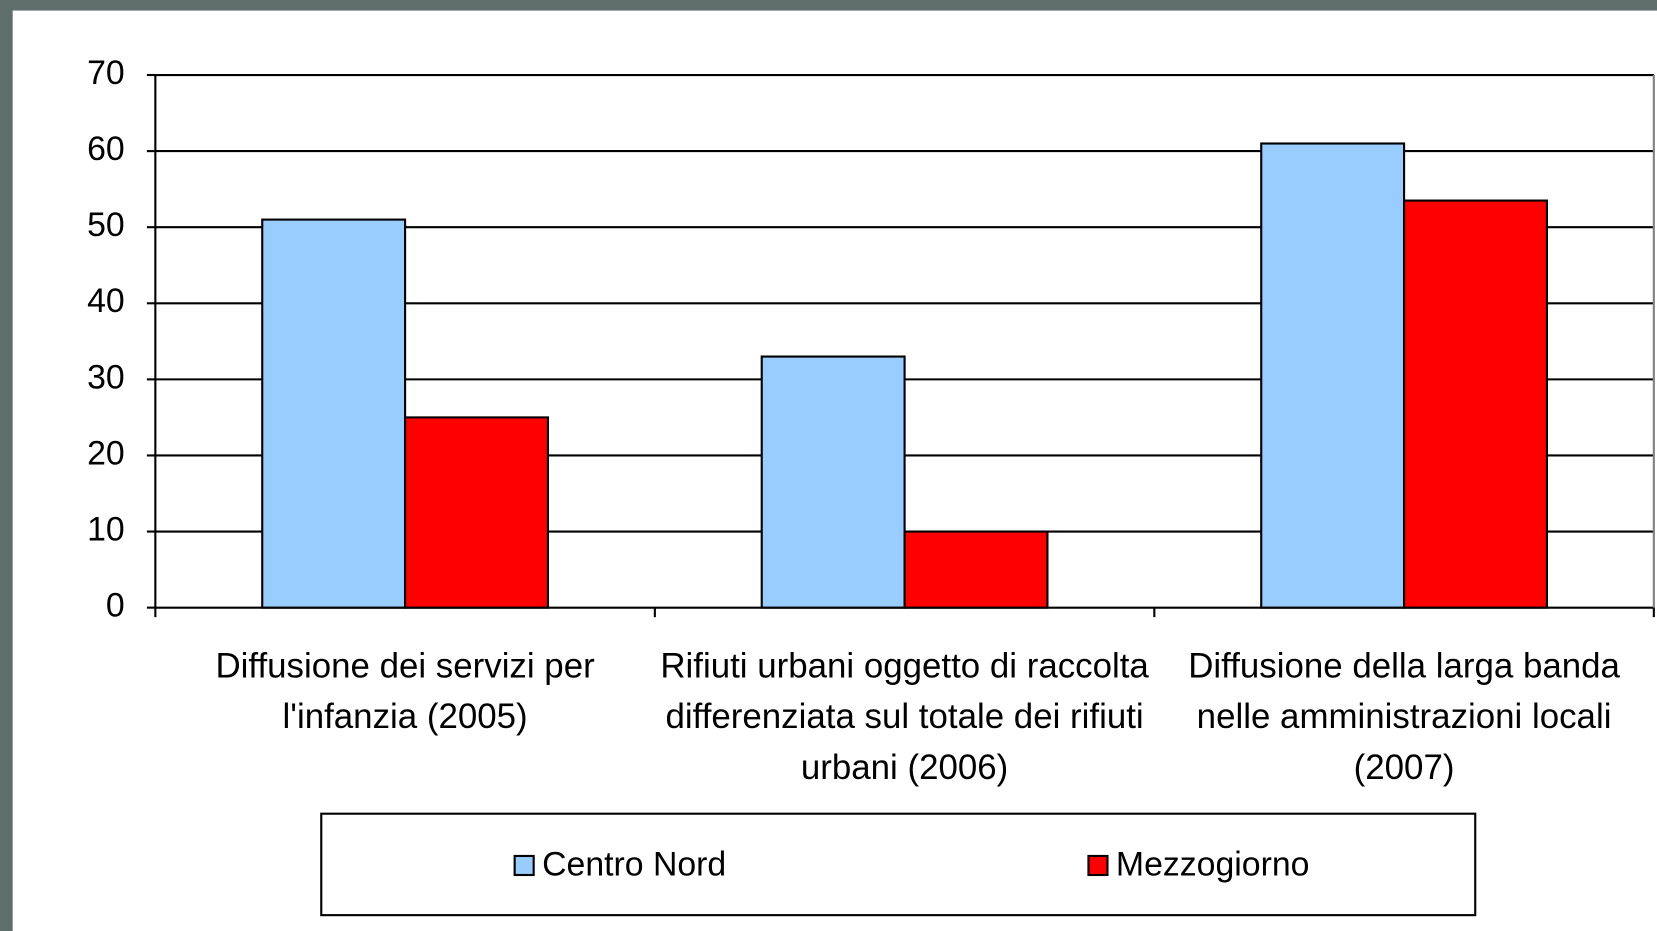 The width and height of the screenshot is (1657, 931). Describe the element at coordinates (1213, 864) in the screenshot. I see `legend-label: Mezzogiorno` at that location.